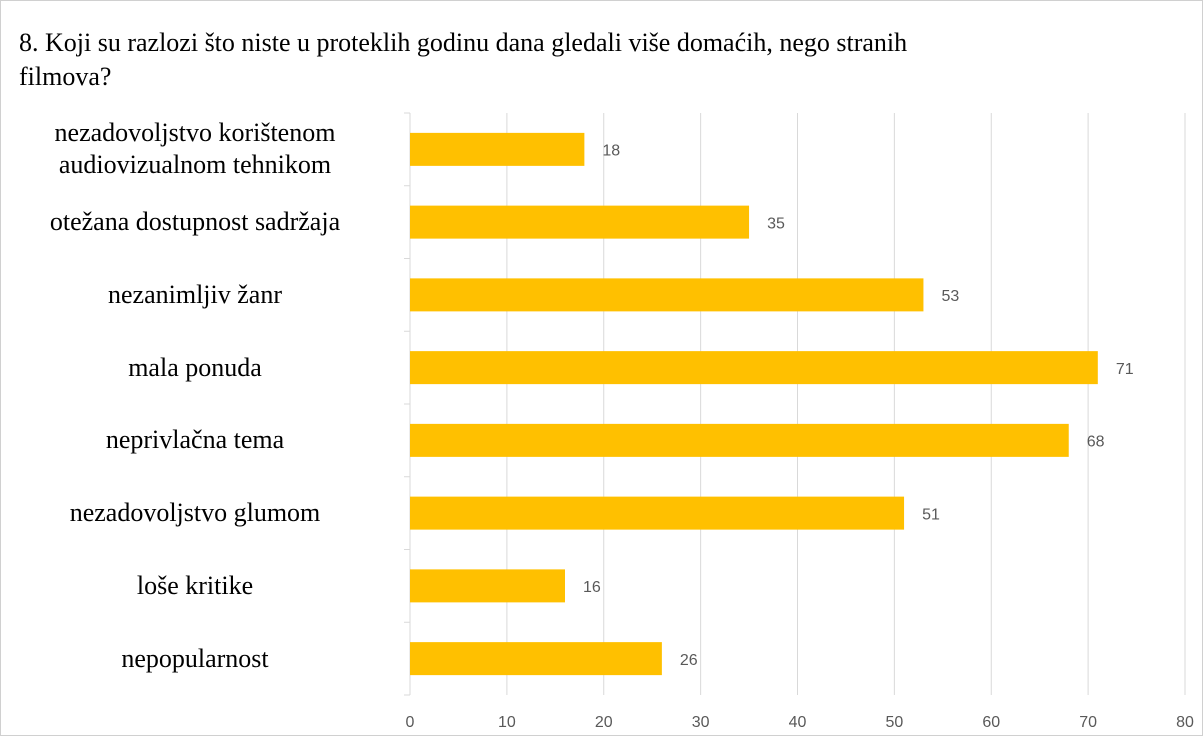 The height and width of the screenshot is (736, 1203). What do you see at coordinates (195, 585) in the screenshot?
I see `y-tick-label: loše kritike` at bounding box center [195, 585].